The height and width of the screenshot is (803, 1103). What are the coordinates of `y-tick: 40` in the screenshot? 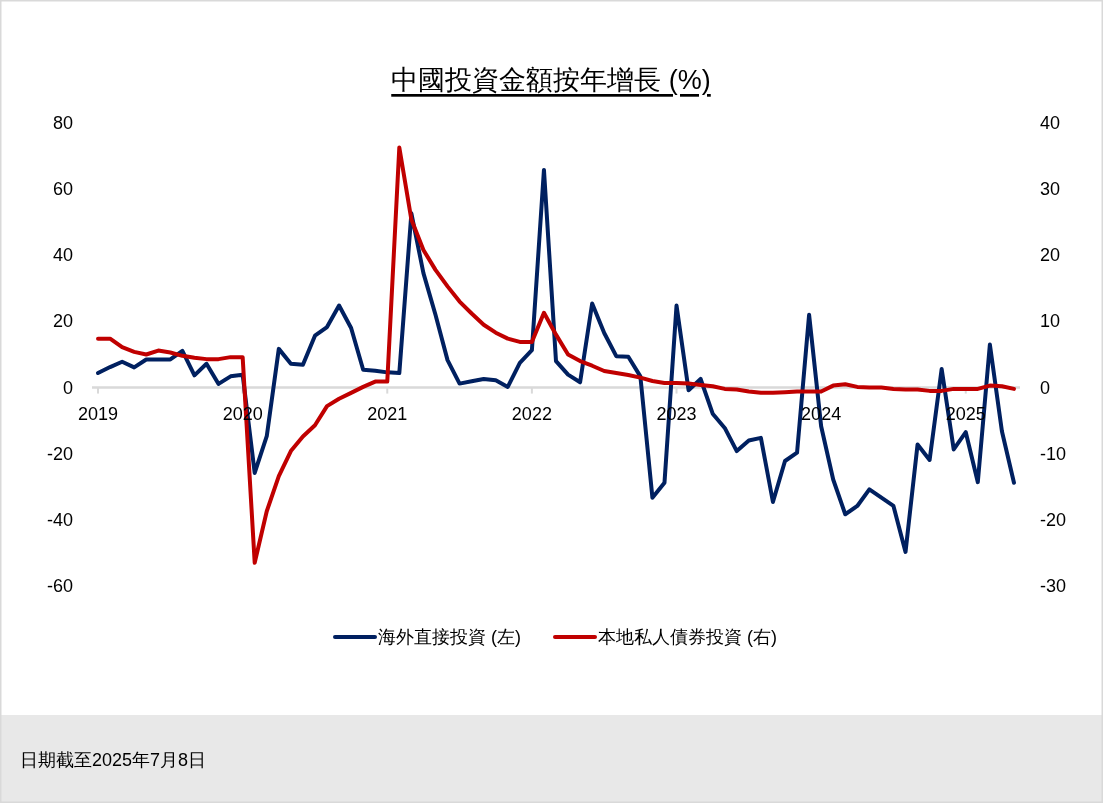 It's located at (62, 255).